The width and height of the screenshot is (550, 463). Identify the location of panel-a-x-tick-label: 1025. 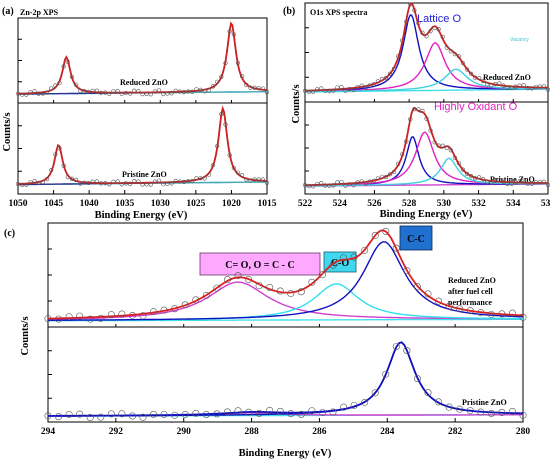
(195, 204).